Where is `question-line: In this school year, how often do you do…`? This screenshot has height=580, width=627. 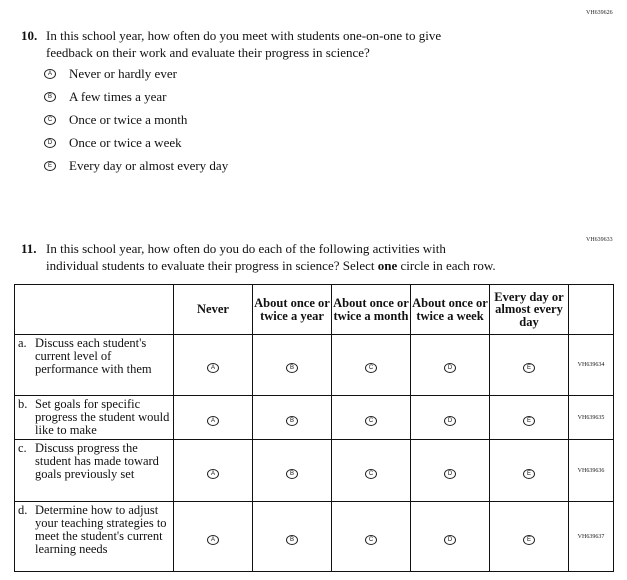
question-line: In this school year, how often do you do… is located at coordinates (246, 248).